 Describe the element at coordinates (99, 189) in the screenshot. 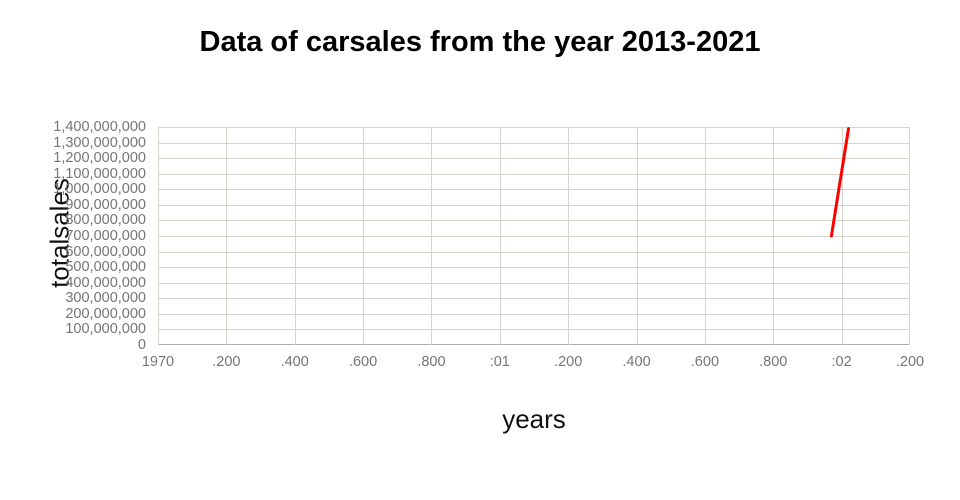

I see `y-tick-label: 1,000,000,000` at that location.